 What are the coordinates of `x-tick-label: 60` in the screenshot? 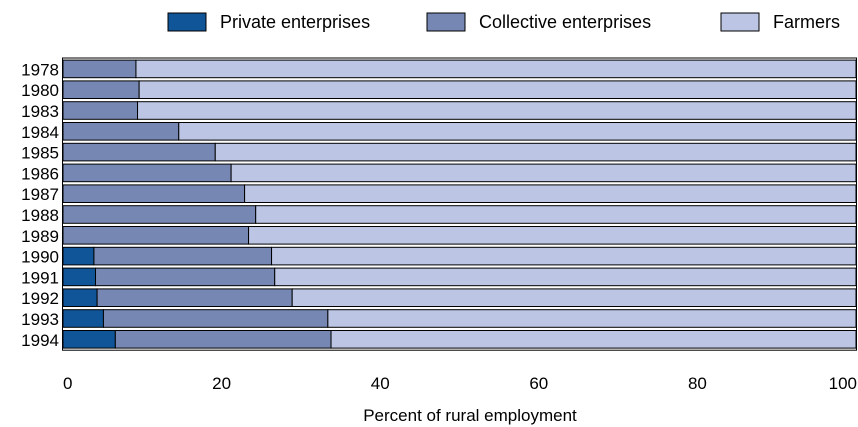 It's located at (538, 383).